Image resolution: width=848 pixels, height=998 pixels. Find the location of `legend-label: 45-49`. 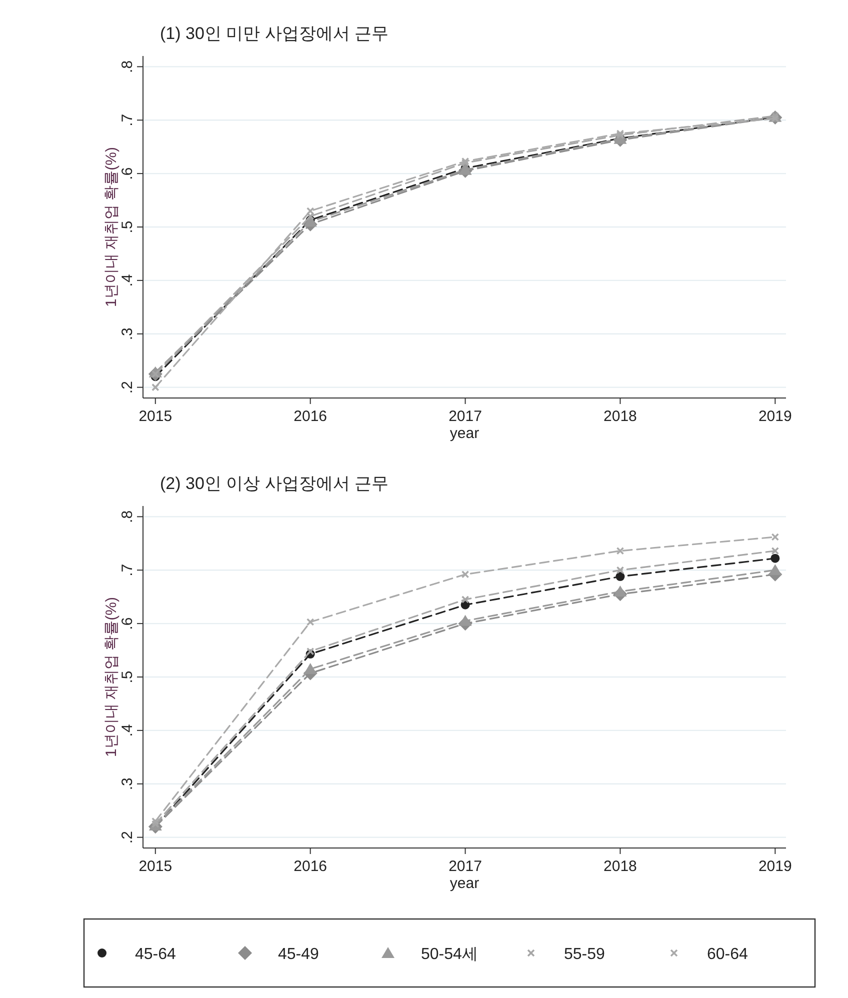

legend-label: 45-49 is located at coordinates (299, 954).